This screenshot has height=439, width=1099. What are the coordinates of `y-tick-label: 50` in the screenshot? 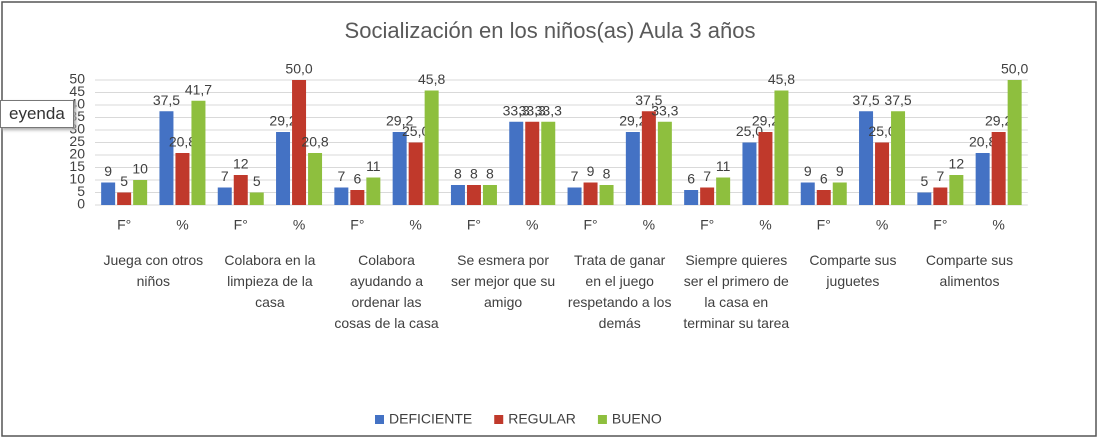 It's located at (77, 79).